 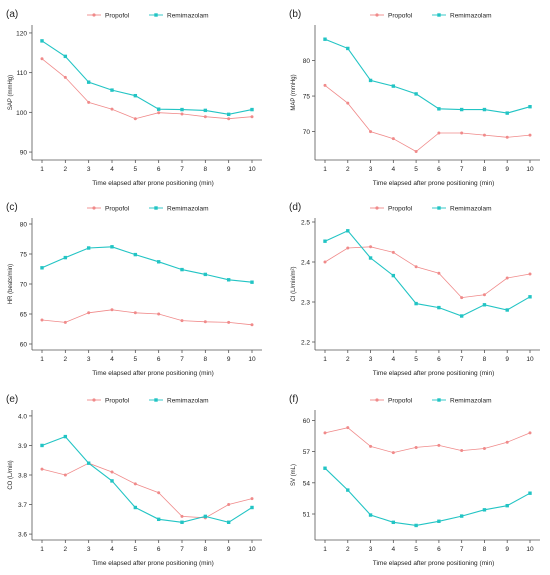 What do you see at coordinates (229, 359) in the screenshot?
I see `x-tick-label: 9` at bounding box center [229, 359].